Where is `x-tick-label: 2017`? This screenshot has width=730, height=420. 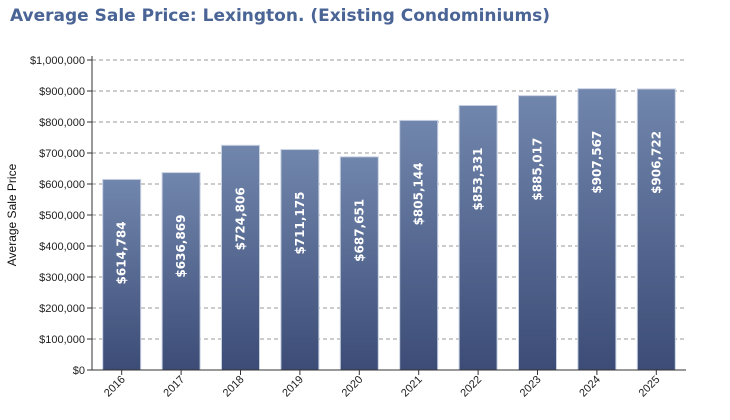 x-tick-label: 2017 is located at coordinates (174, 387).